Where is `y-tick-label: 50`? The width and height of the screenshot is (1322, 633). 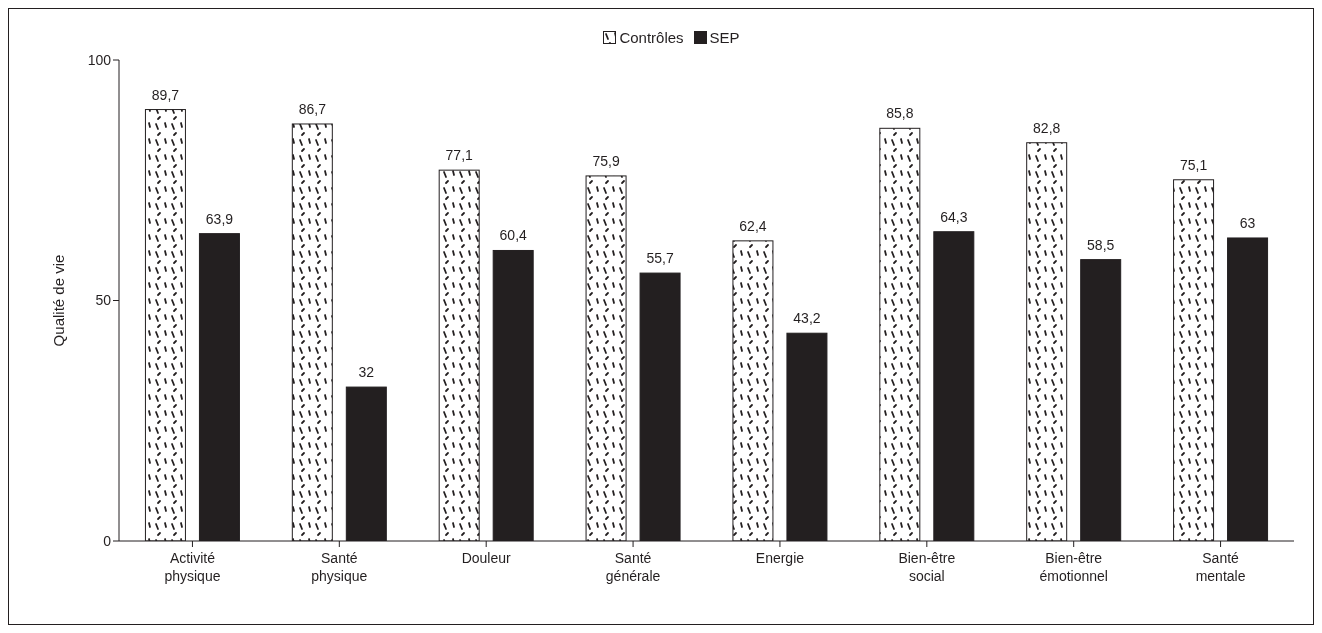
y-tick-label: 50 is located at coordinates (103, 300).